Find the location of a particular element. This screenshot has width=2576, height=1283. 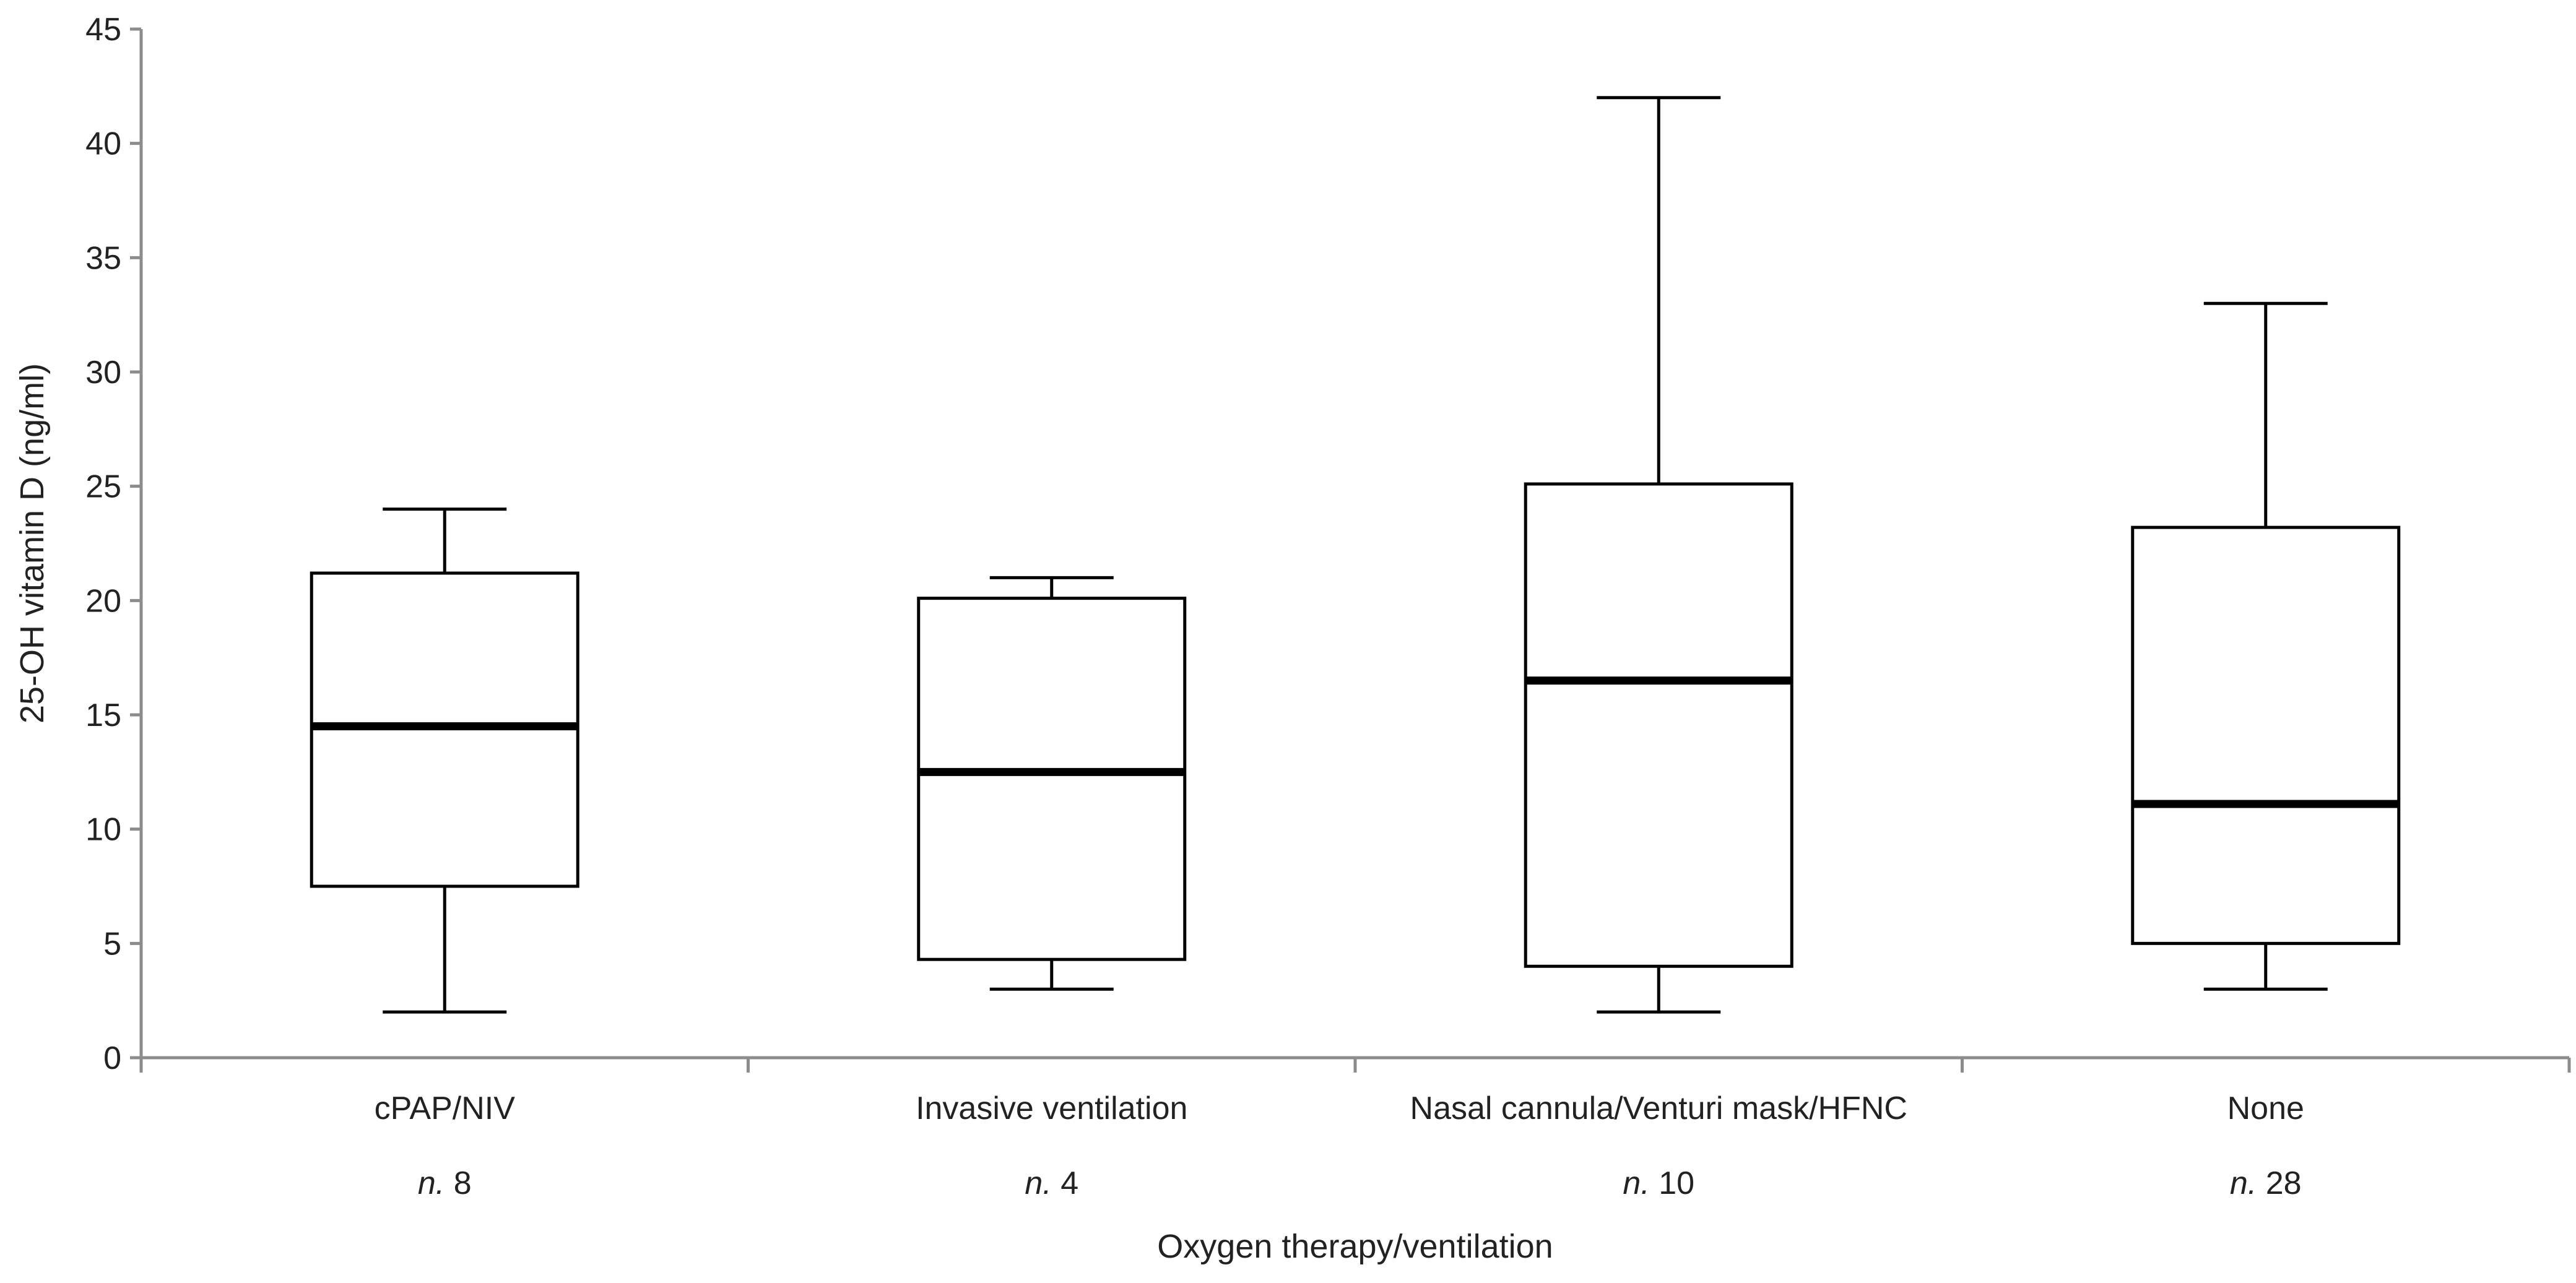

y-ticks: 0 5 10 15 20 25 30 35 40 45 is located at coordinates (113, 544).